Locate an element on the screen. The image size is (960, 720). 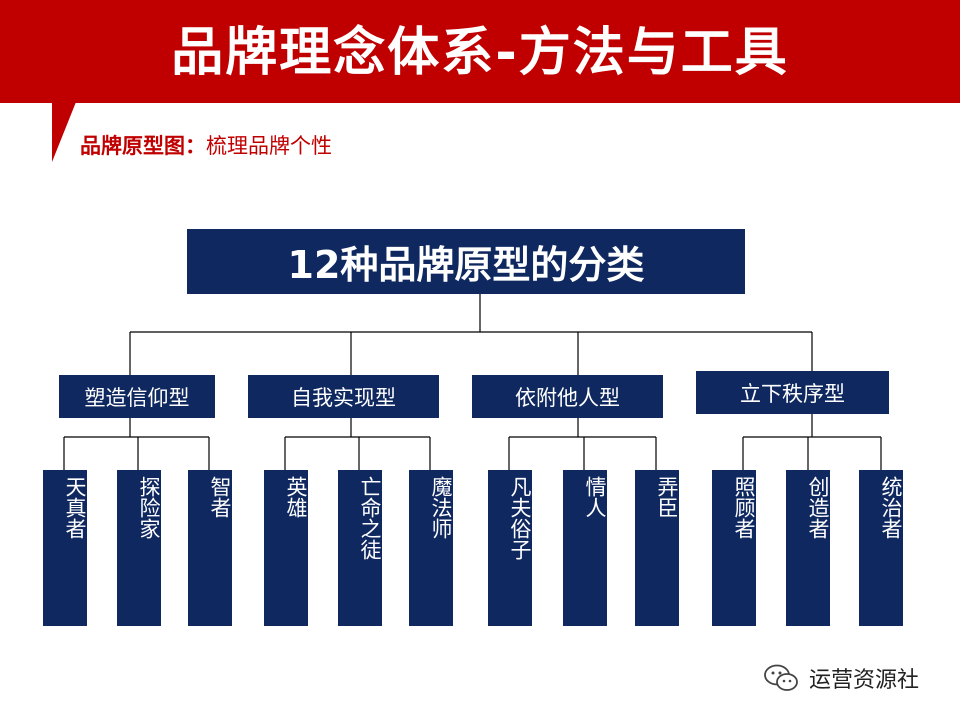
leaf-label: 英雄 is located at coordinates (296, 497).